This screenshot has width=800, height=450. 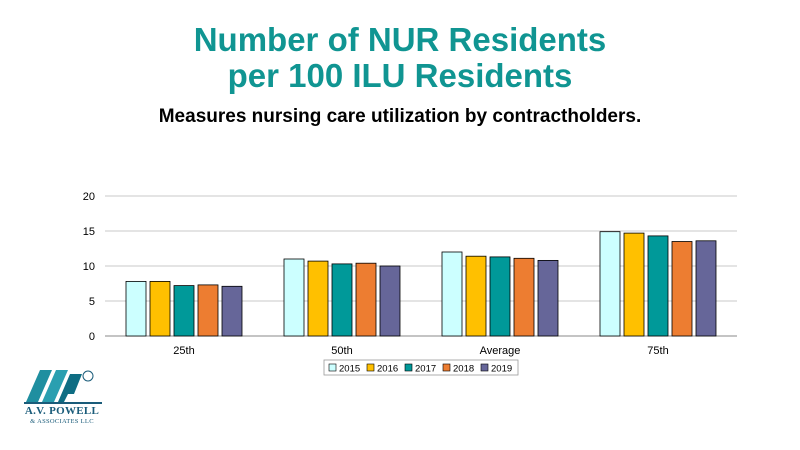 What do you see at coordinates (658, 286) in the screenshot?
I see `bar-2017-75th` at bounding box center [658, 286].